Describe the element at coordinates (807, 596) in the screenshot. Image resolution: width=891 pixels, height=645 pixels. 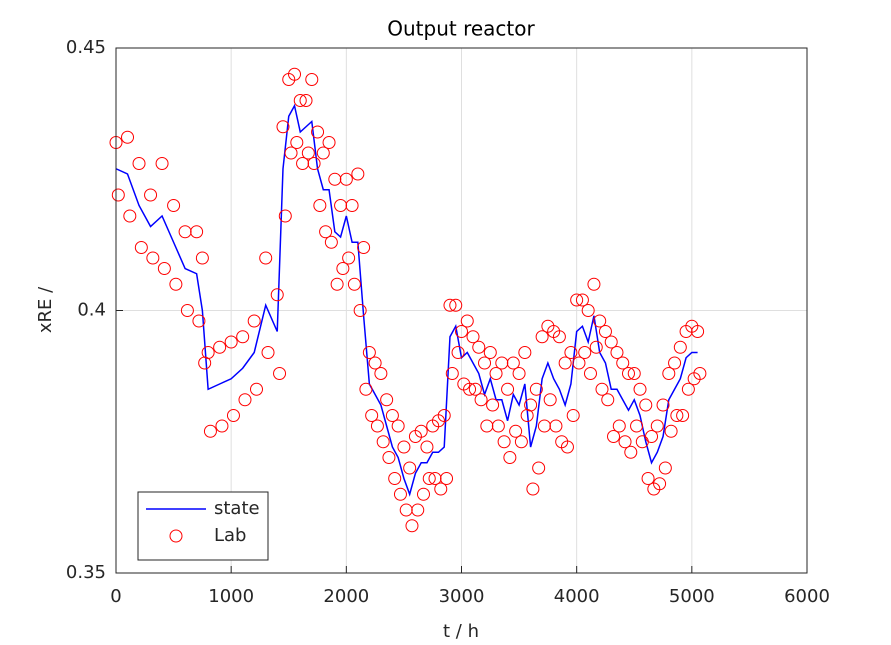
I see `x-tick-label: 6000` at that location.